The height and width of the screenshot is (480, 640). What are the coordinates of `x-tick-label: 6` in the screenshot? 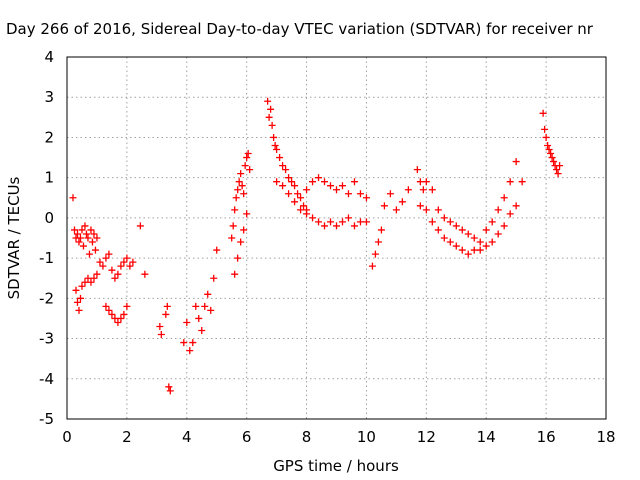 It's located at (247, 437).